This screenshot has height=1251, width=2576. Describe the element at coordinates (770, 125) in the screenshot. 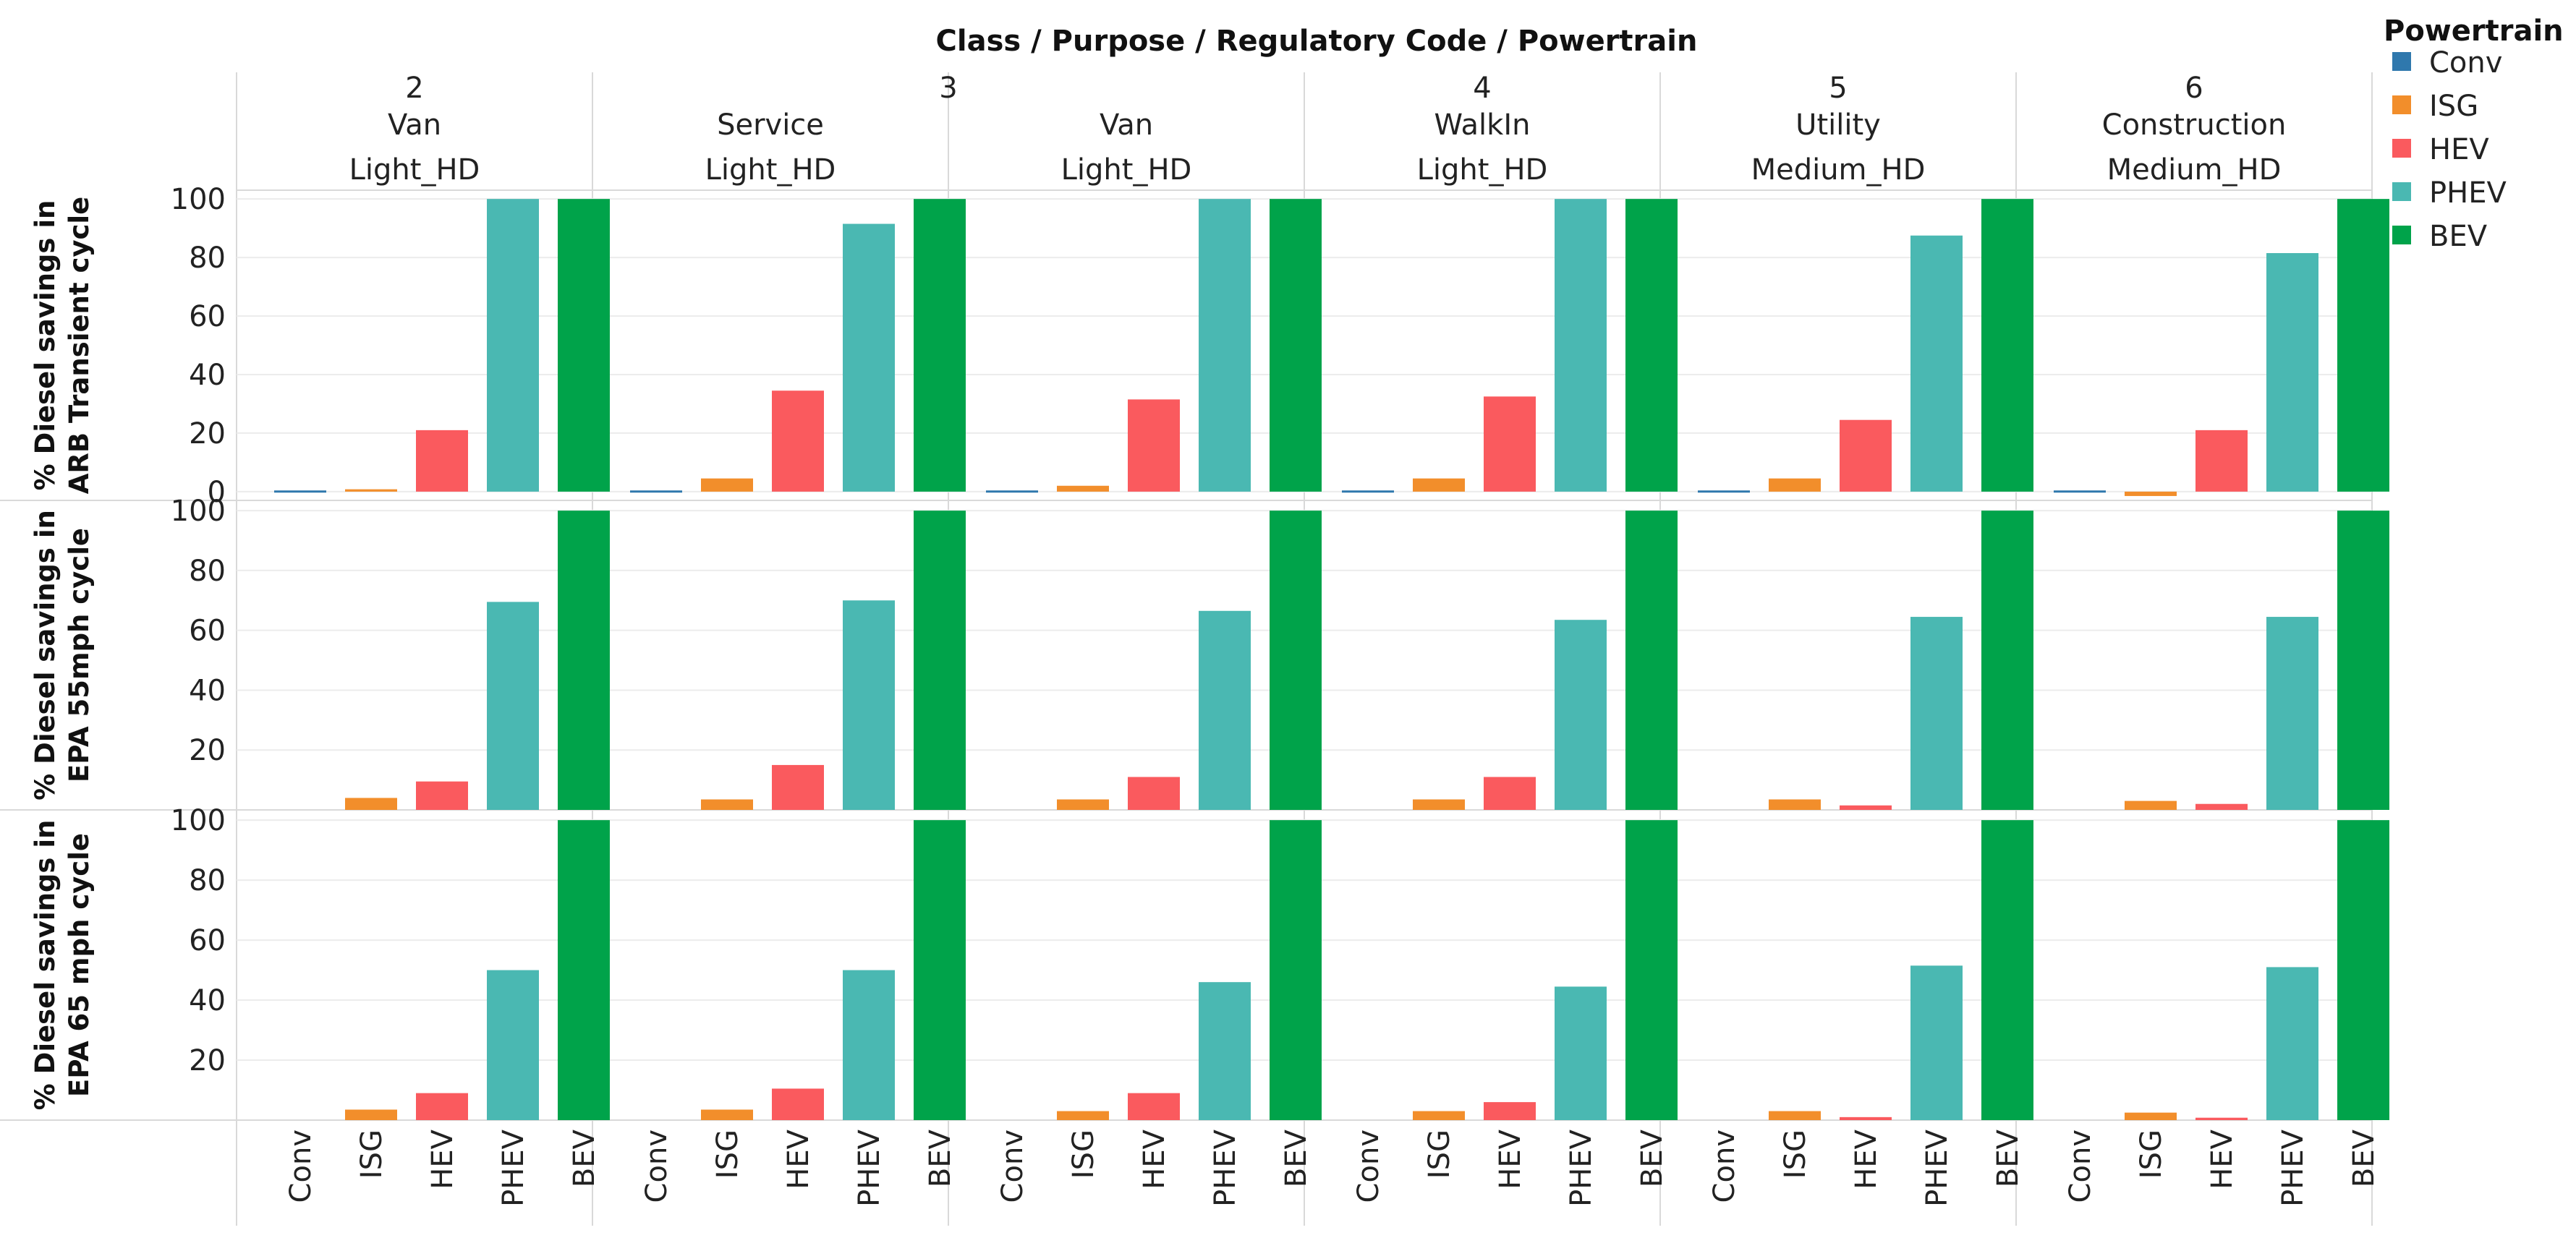

I see `purpose-header-label: Service` at that location.